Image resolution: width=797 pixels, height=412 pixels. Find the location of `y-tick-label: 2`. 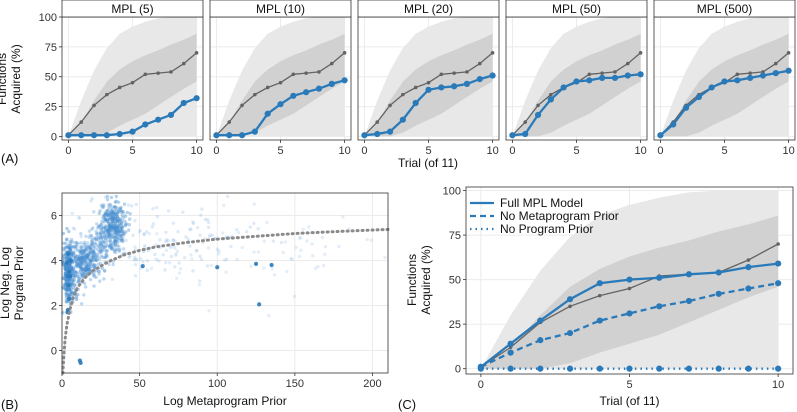

y-tick-label: 2 is located at coordinates (54, 307).